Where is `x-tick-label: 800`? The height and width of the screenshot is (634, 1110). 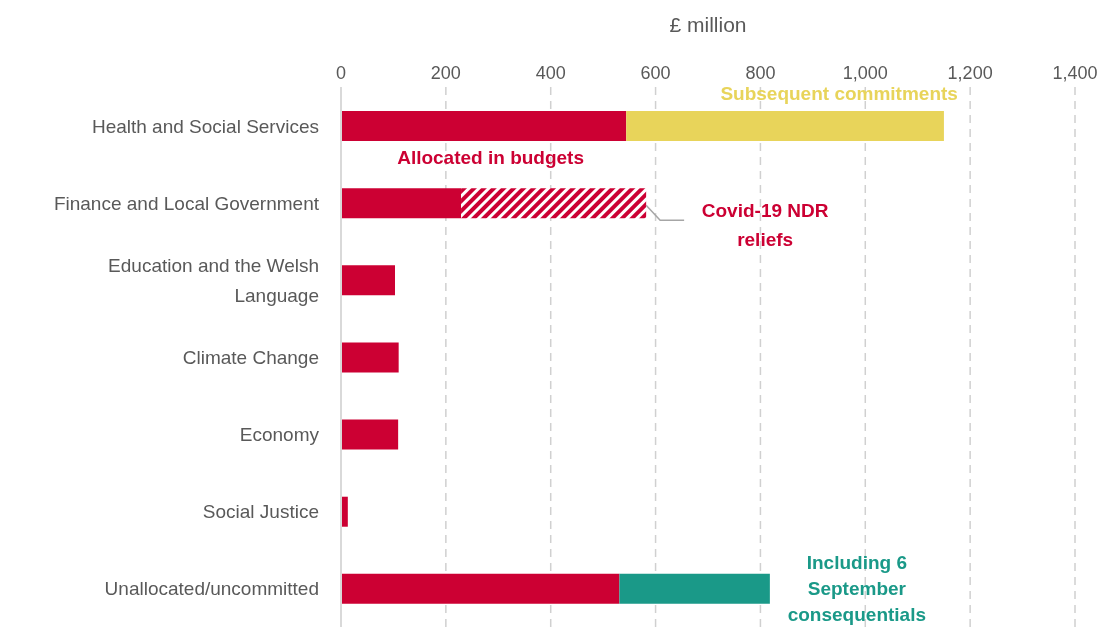
x-tick-label: 800 is located at coordinates (760, 73).